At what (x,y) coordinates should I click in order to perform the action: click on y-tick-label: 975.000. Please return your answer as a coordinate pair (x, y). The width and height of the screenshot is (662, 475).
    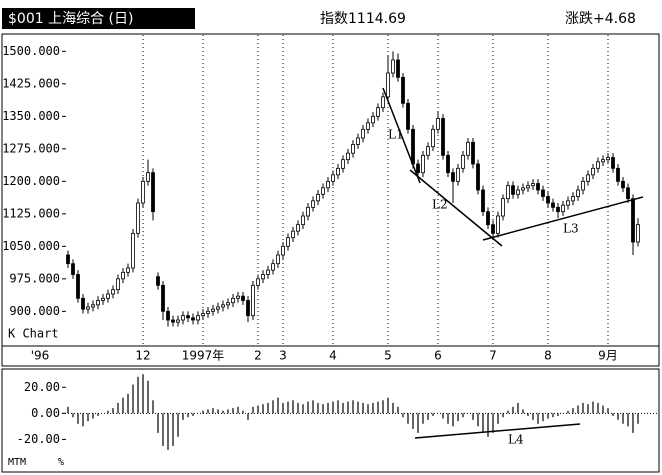
    Looking at the image, I should click on (34, 278).